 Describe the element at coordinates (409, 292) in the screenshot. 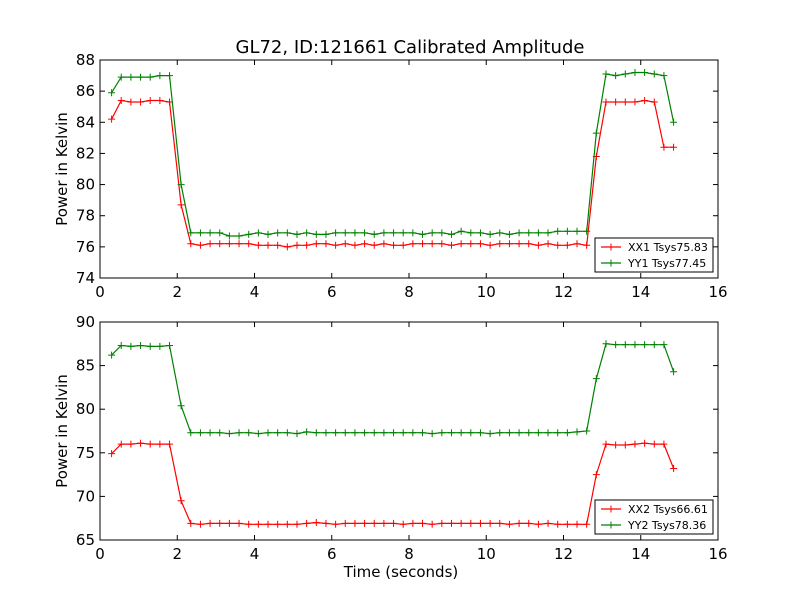

I see `x-tick-label: 8` at that location.